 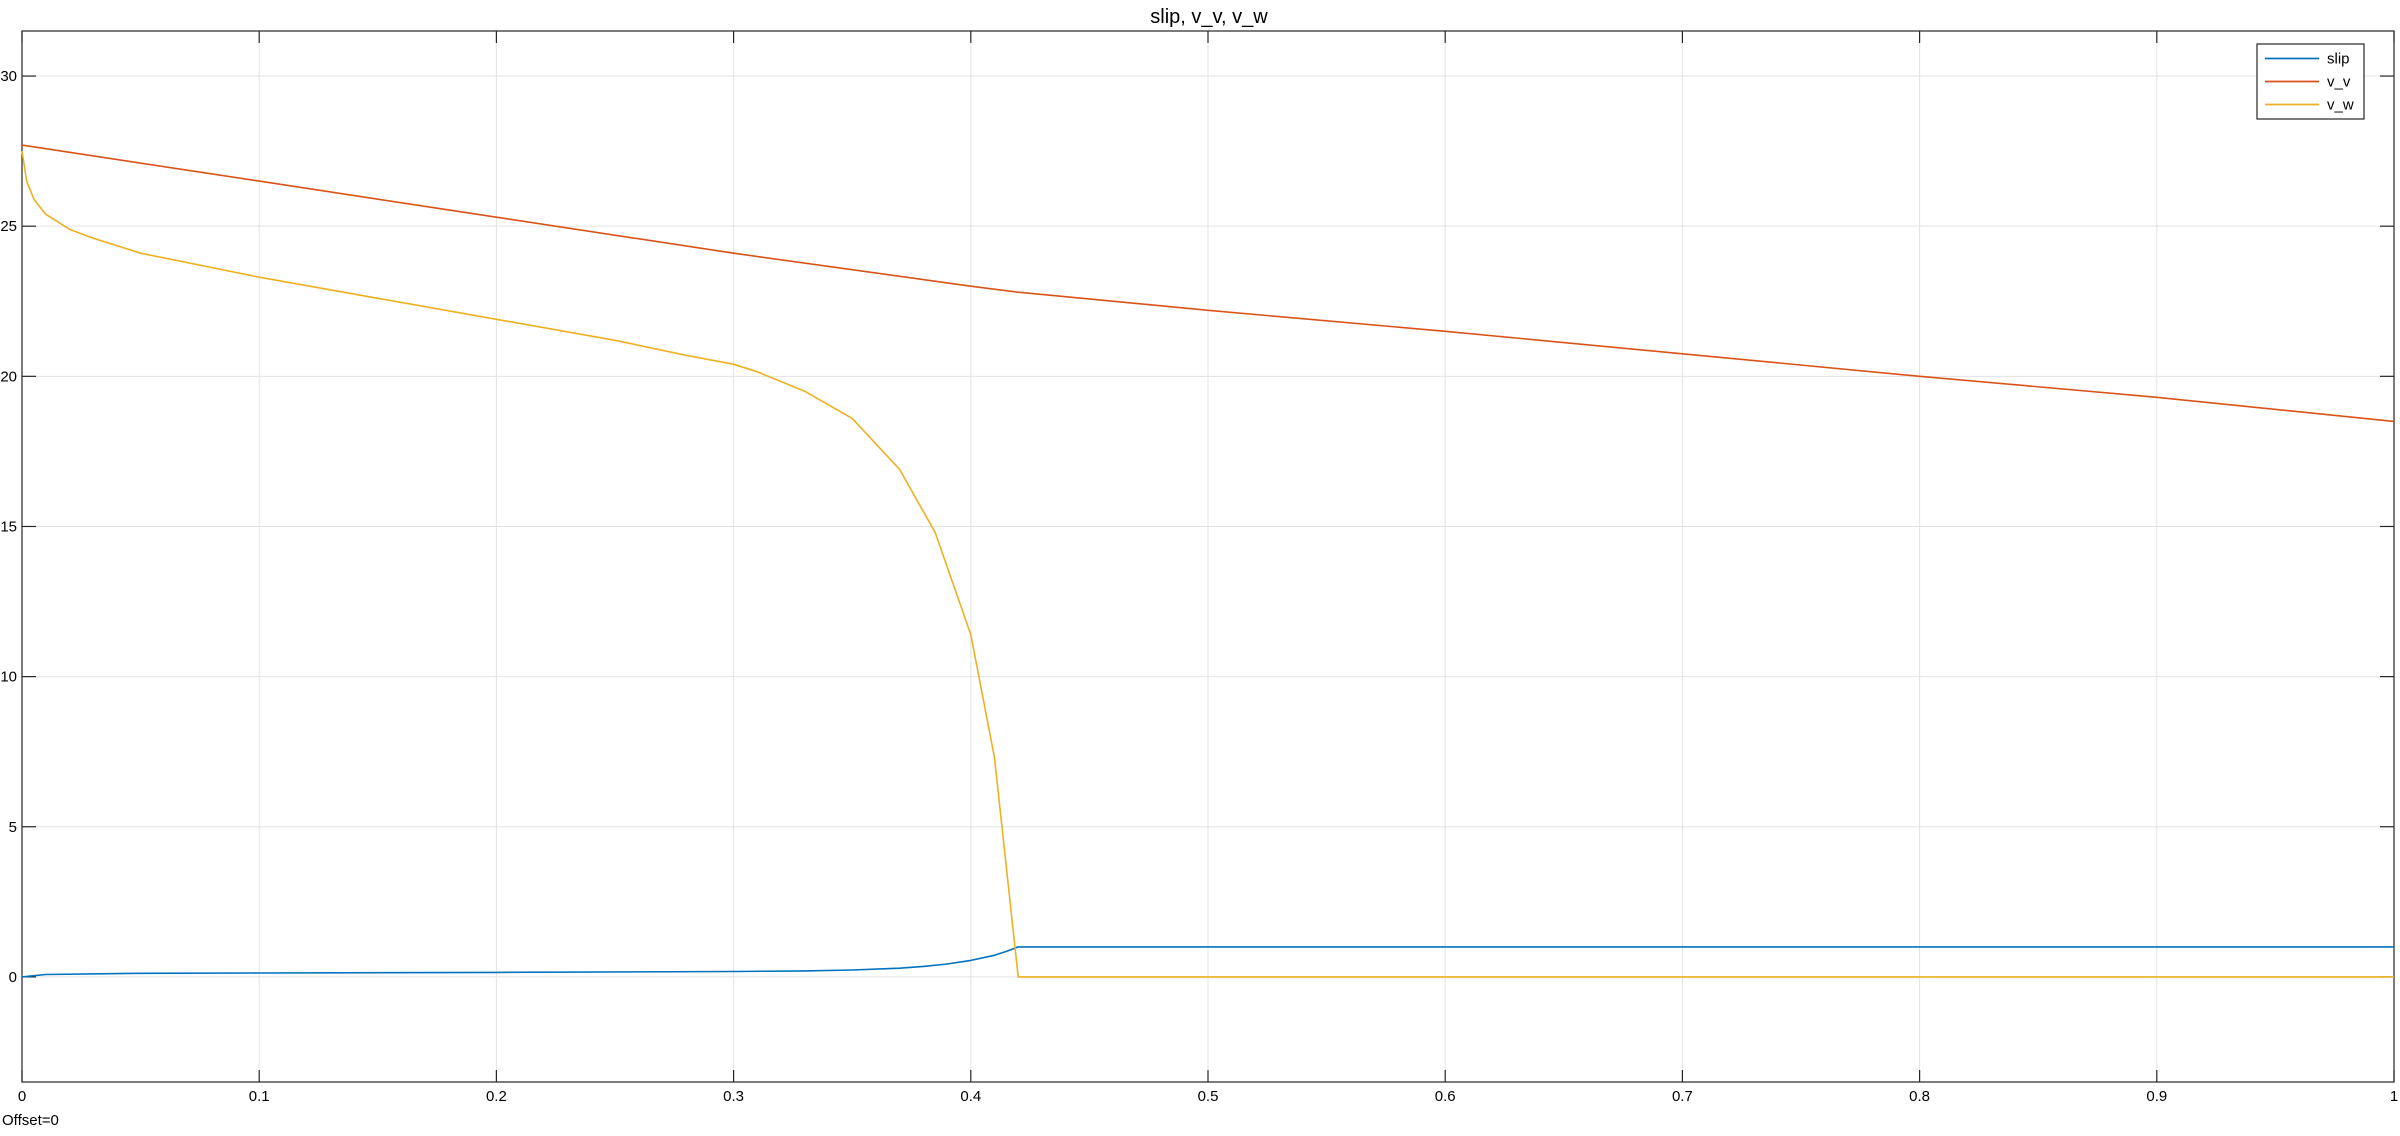 I want to click on x-tick-label: 0.6, so click(x=1445, y=1096).